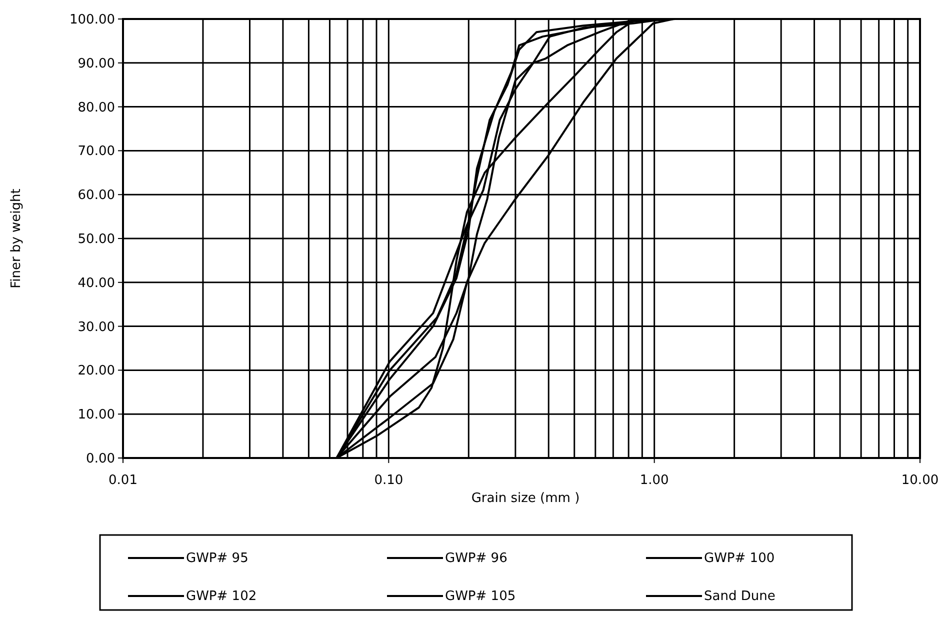 The width and height of the screenshot is (952, 618). I want to click on legend-label: GWP# 100, so click(739, 558).